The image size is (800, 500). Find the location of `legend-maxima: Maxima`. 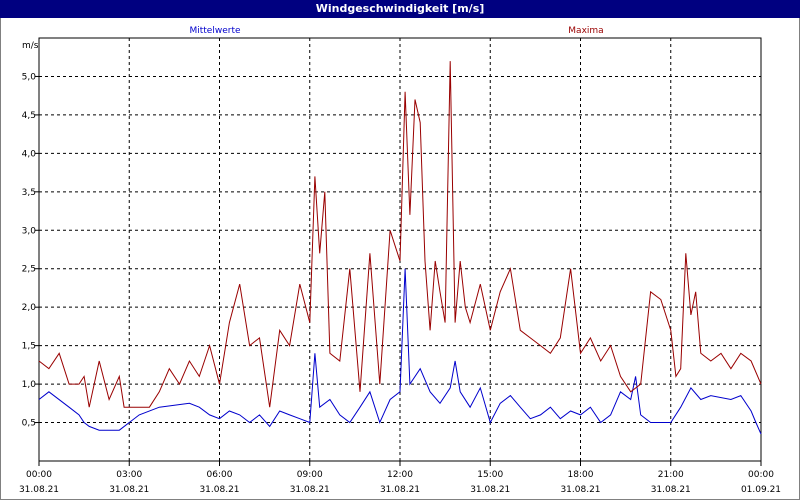

legend-maxima: Maxima is located at coordinates (585, 31).